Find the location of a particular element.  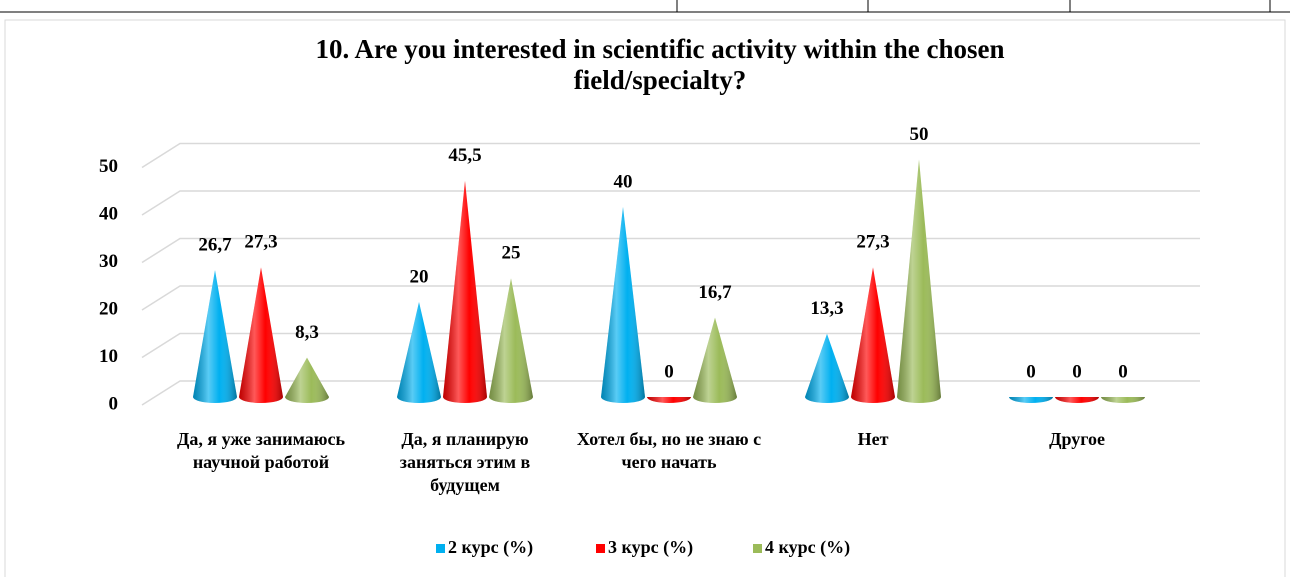

y-tick-label: 20 is located at coordinates (108, 308).